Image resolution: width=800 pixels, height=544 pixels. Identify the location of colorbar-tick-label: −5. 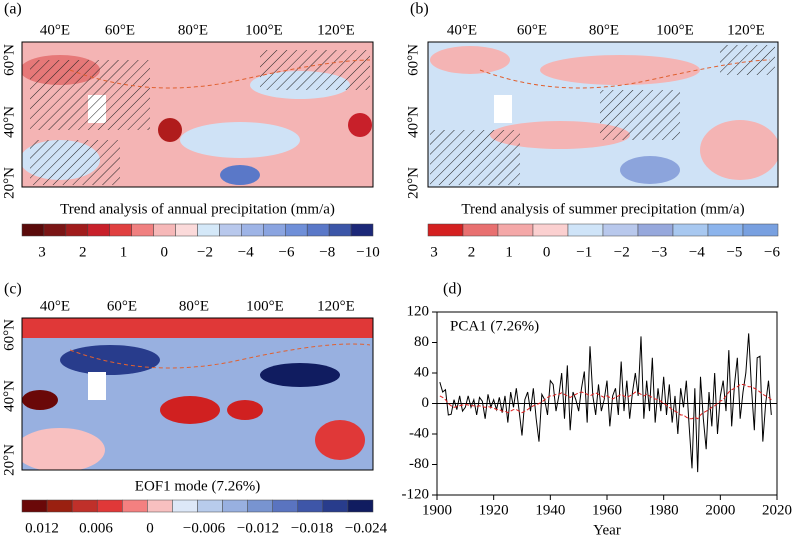
(734, 252).